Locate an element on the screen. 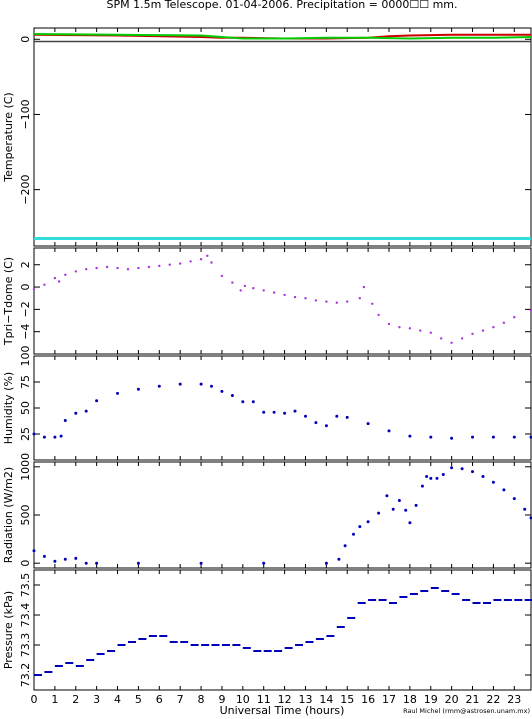 Image resolution: width=532 pixels, height=719 pixels. x-tick-label: 1 is located at coordinates (54, 699).